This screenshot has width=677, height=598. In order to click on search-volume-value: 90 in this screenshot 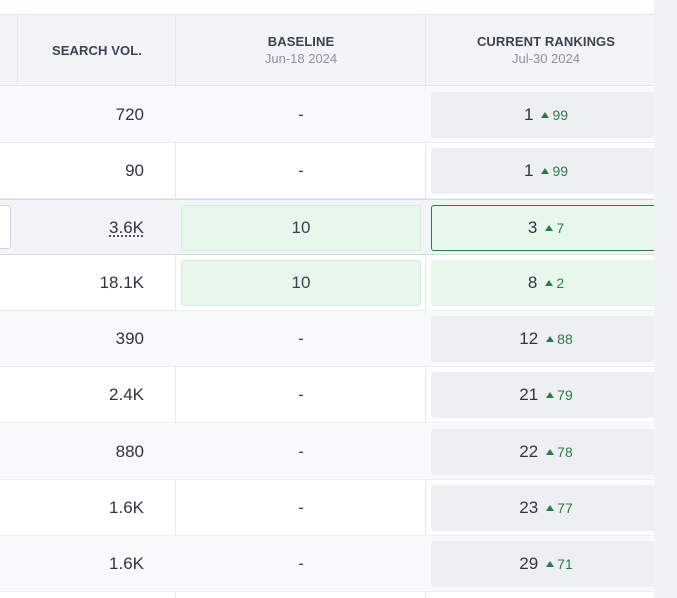, I will do `click(134, 170)`.